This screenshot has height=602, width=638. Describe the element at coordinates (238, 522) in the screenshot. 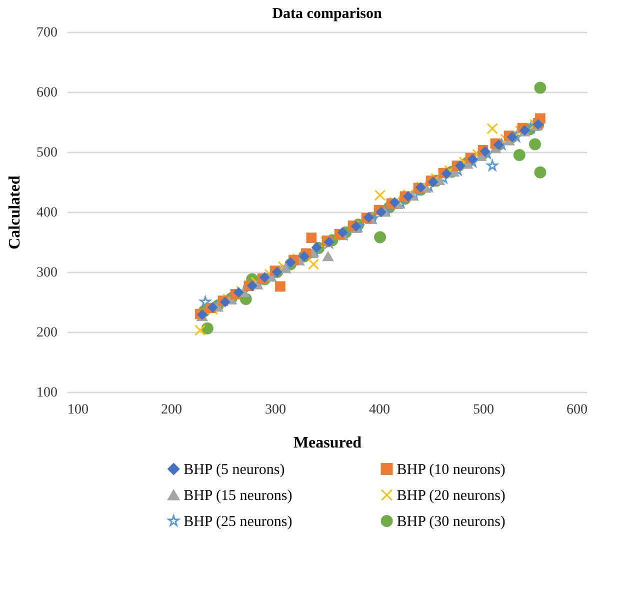

I see `legend-label: BHP (25 neurons)` at that location.